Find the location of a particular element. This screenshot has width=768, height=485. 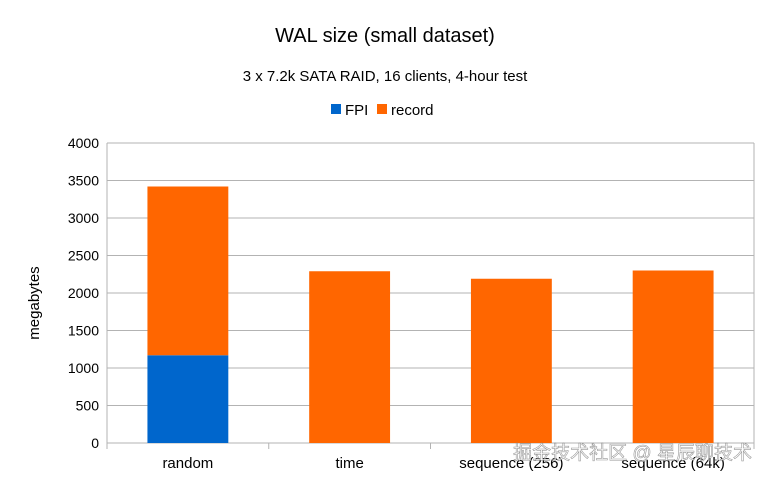

y-tick-label: 1500 is located at coordinates (83, 331).